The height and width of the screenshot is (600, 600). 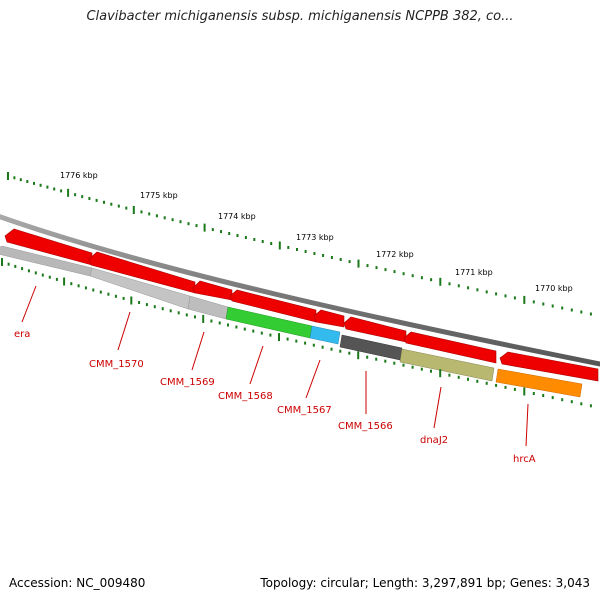 I want to click on leader-cmm1570, so click(x=124, y=331).